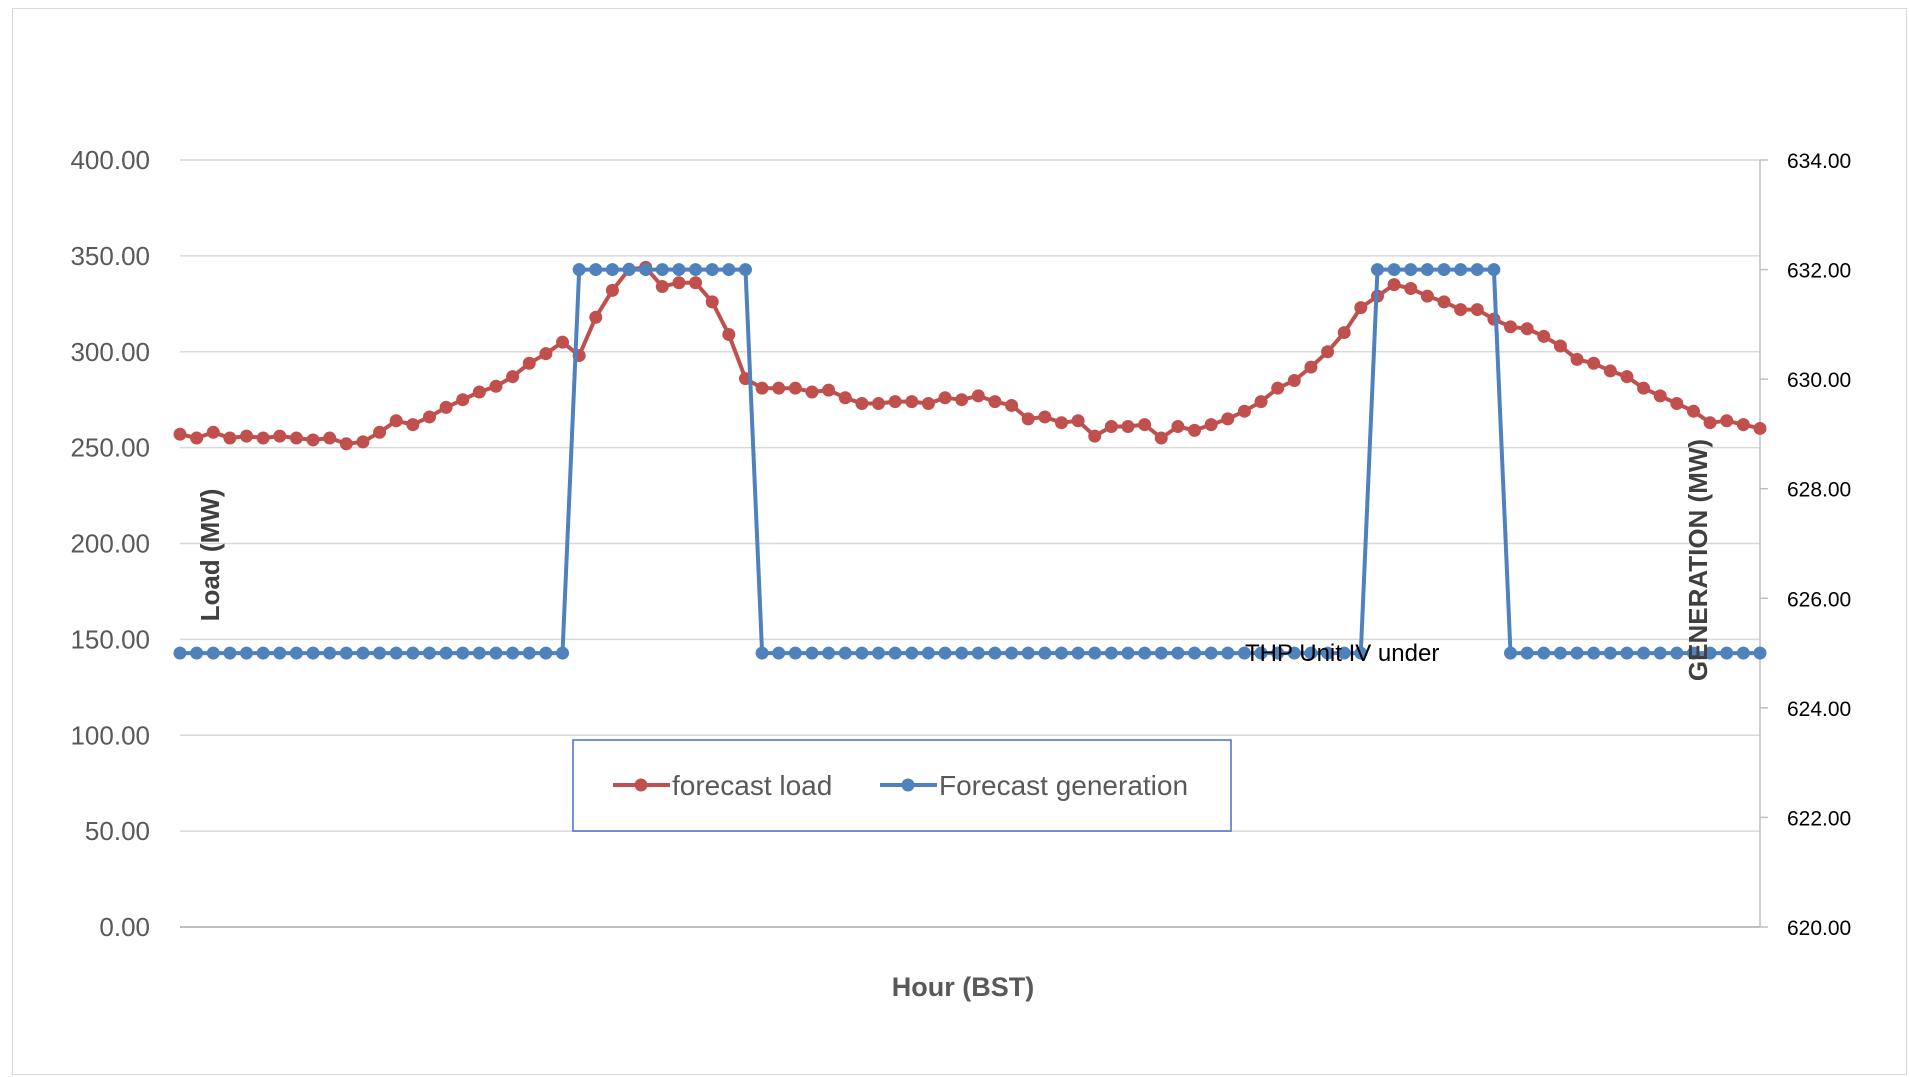  Describe the element at coordinates (110, 352) in the screenshot. I see `left-tick-label: 300.00` at that location.